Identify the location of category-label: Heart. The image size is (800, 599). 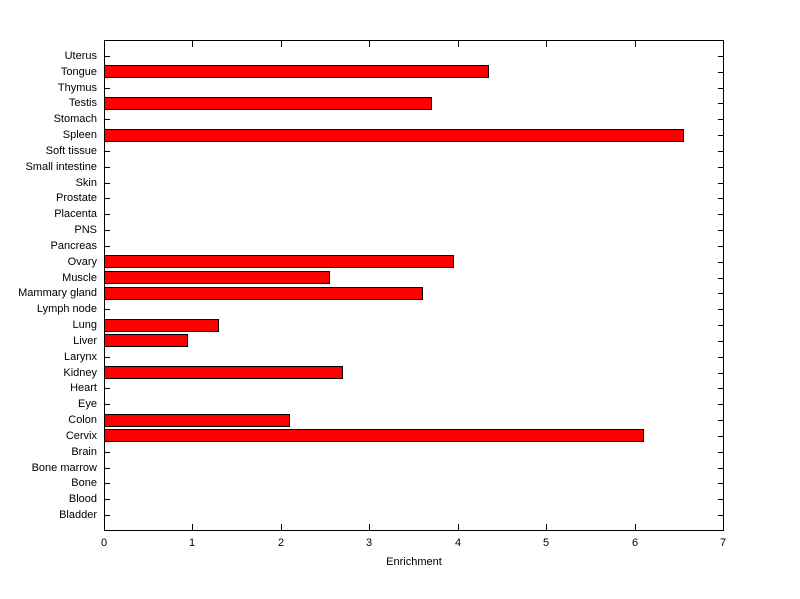
(83, 388).